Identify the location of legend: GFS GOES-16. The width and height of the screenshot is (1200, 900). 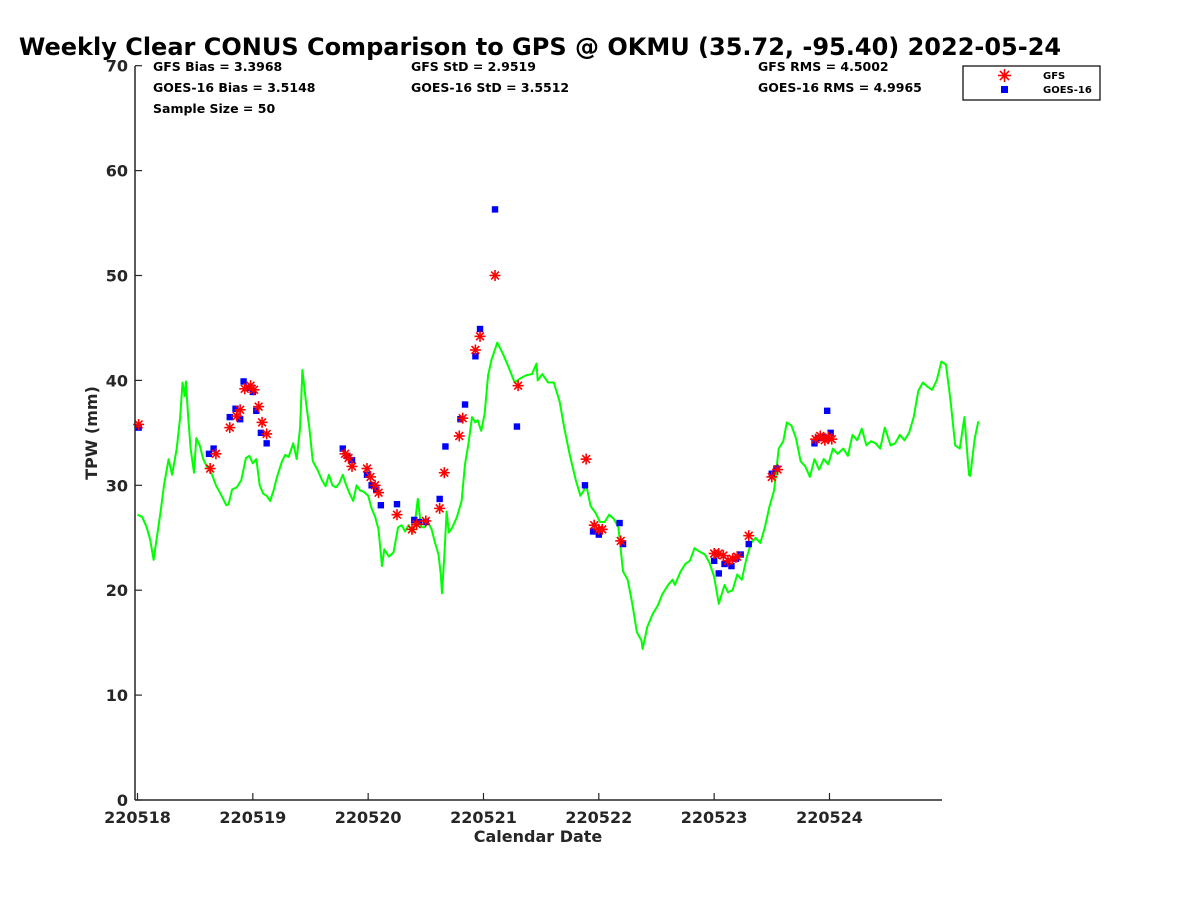
(1031, 83).